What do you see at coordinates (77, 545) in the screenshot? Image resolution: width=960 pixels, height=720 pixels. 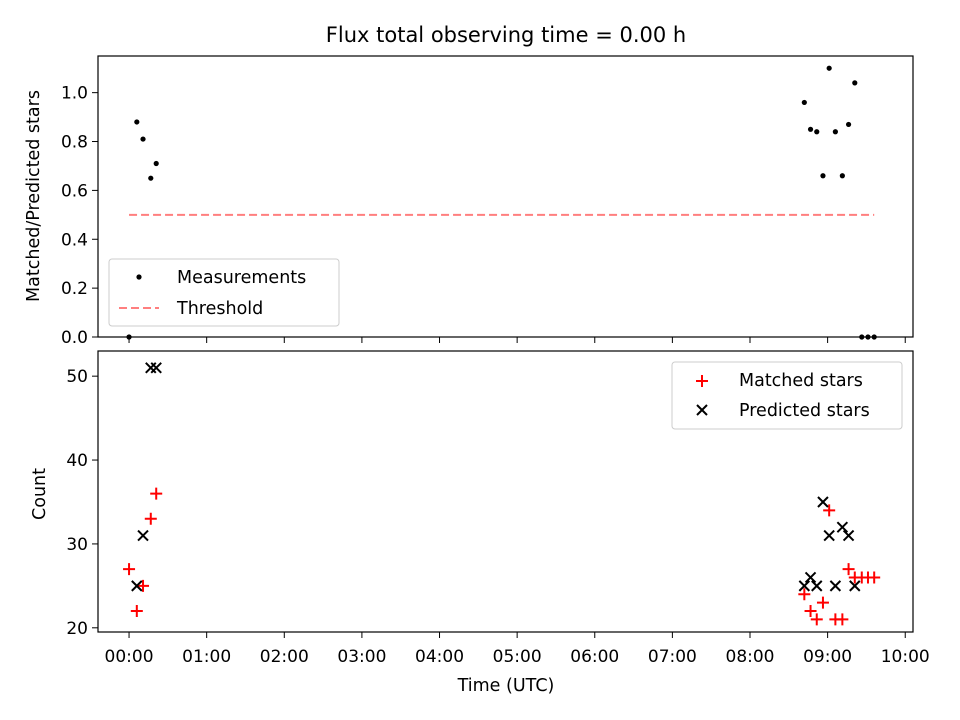 I see `star-count-y-tick-label: 30` at bounding box center [77, 545].